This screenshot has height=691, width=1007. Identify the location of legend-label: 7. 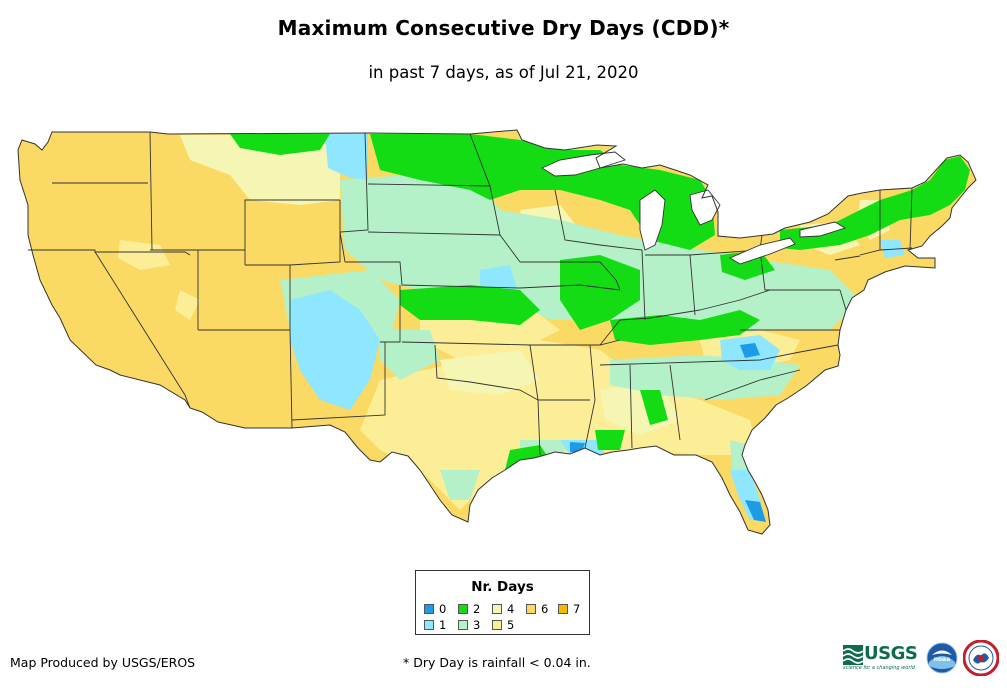
(577, 609).